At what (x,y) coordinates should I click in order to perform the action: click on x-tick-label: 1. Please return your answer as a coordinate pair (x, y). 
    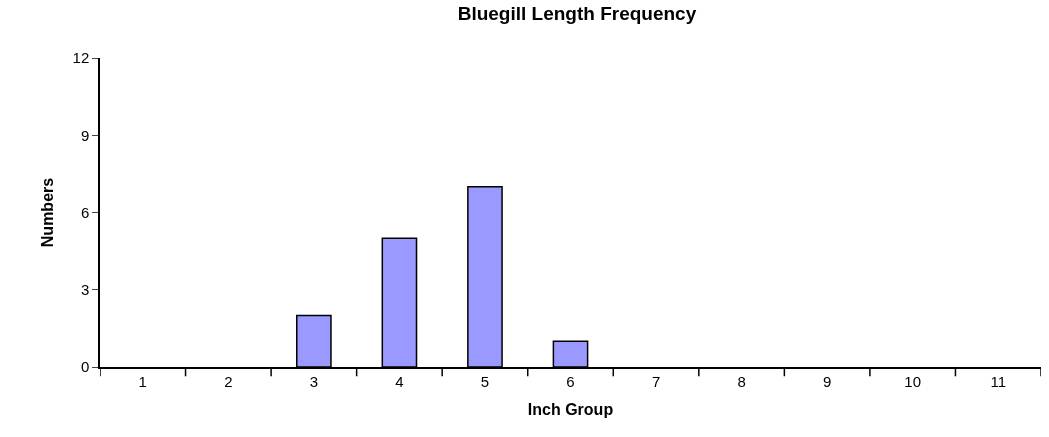
    Looking at the image, I should click on (142, 381).